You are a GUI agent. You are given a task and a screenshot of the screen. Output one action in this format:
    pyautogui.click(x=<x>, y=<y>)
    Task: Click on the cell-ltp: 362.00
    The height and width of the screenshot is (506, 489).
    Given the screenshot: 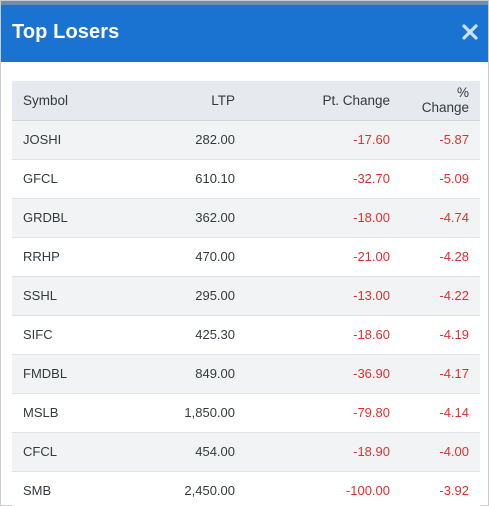 What is the action you would take?
    pyautogui.click(x=215, y=217)
    